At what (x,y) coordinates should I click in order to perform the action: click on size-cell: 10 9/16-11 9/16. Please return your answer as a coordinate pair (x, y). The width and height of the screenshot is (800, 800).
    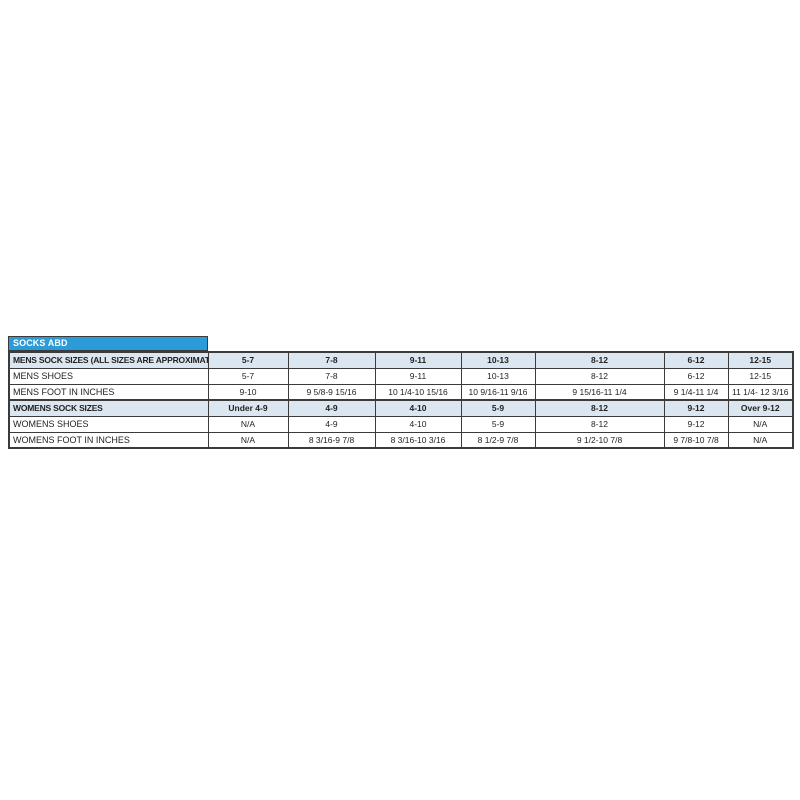
    Looking at the image, I should click on (498, 392).